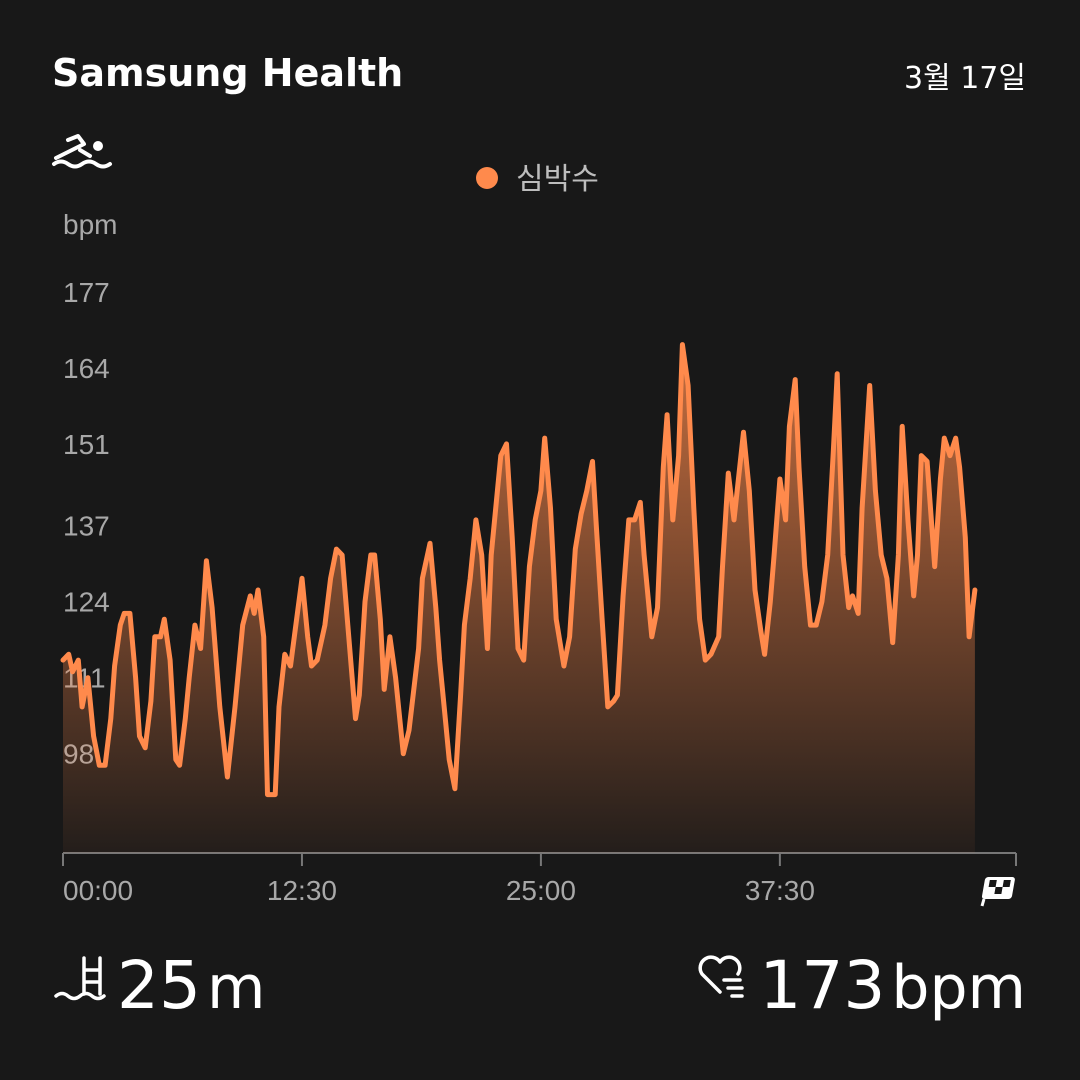 This screenshot has width=1080, height=1080. What do you see at coordinates (159, 985) in the screenshot?
I see `pool-length-value: 25` at bounding box center [159, 985].